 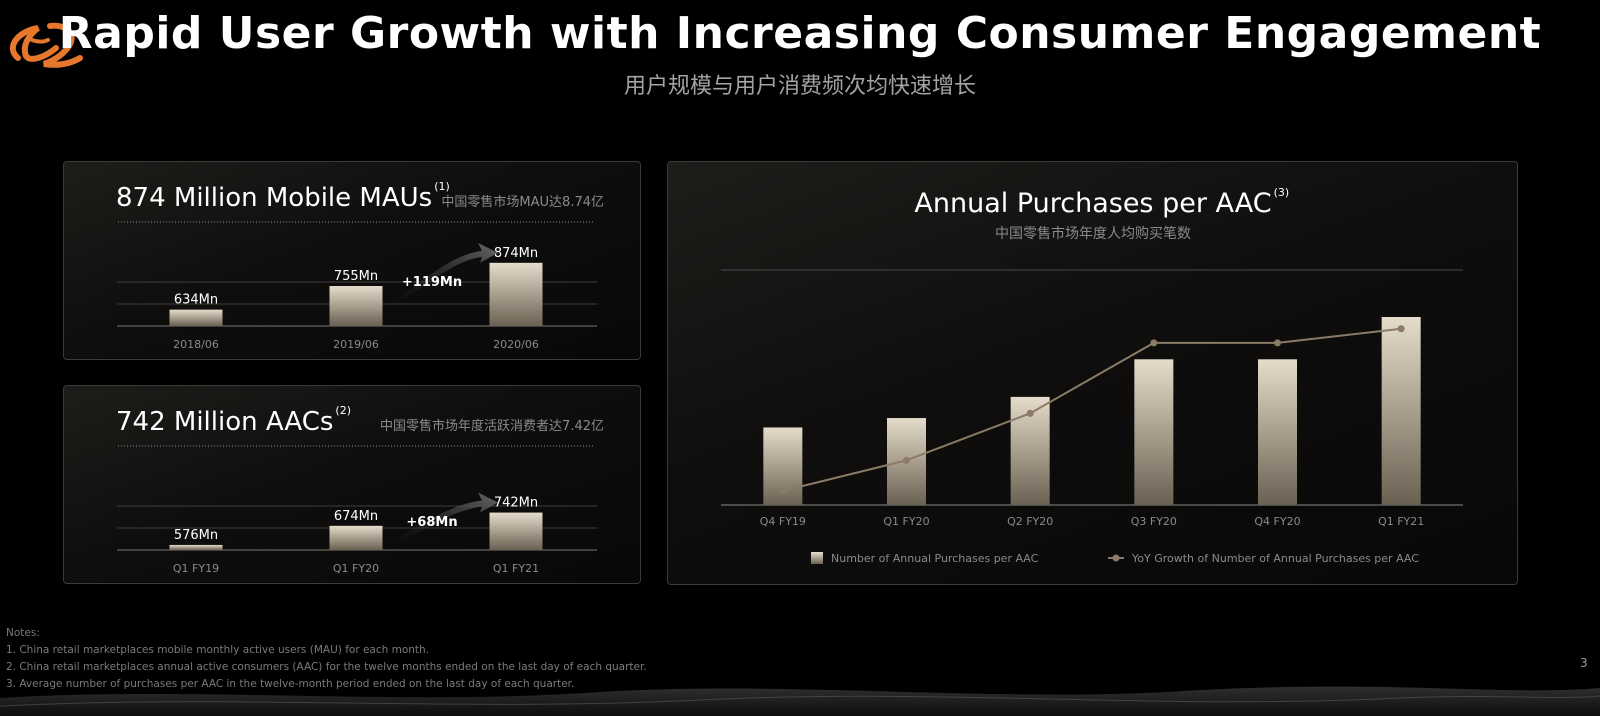 I want to click on data-label: 576Mn, so click(x=196, y=535).